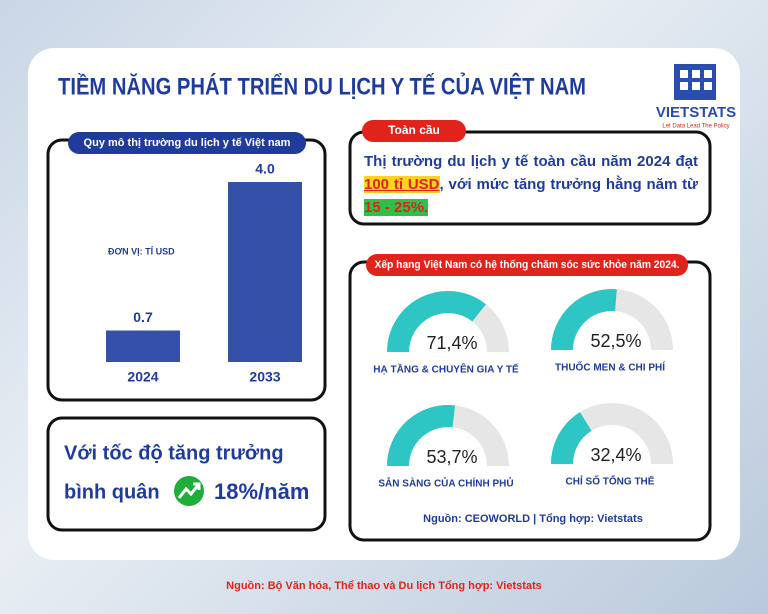  I want to click on growth-box, so click(186, 474).